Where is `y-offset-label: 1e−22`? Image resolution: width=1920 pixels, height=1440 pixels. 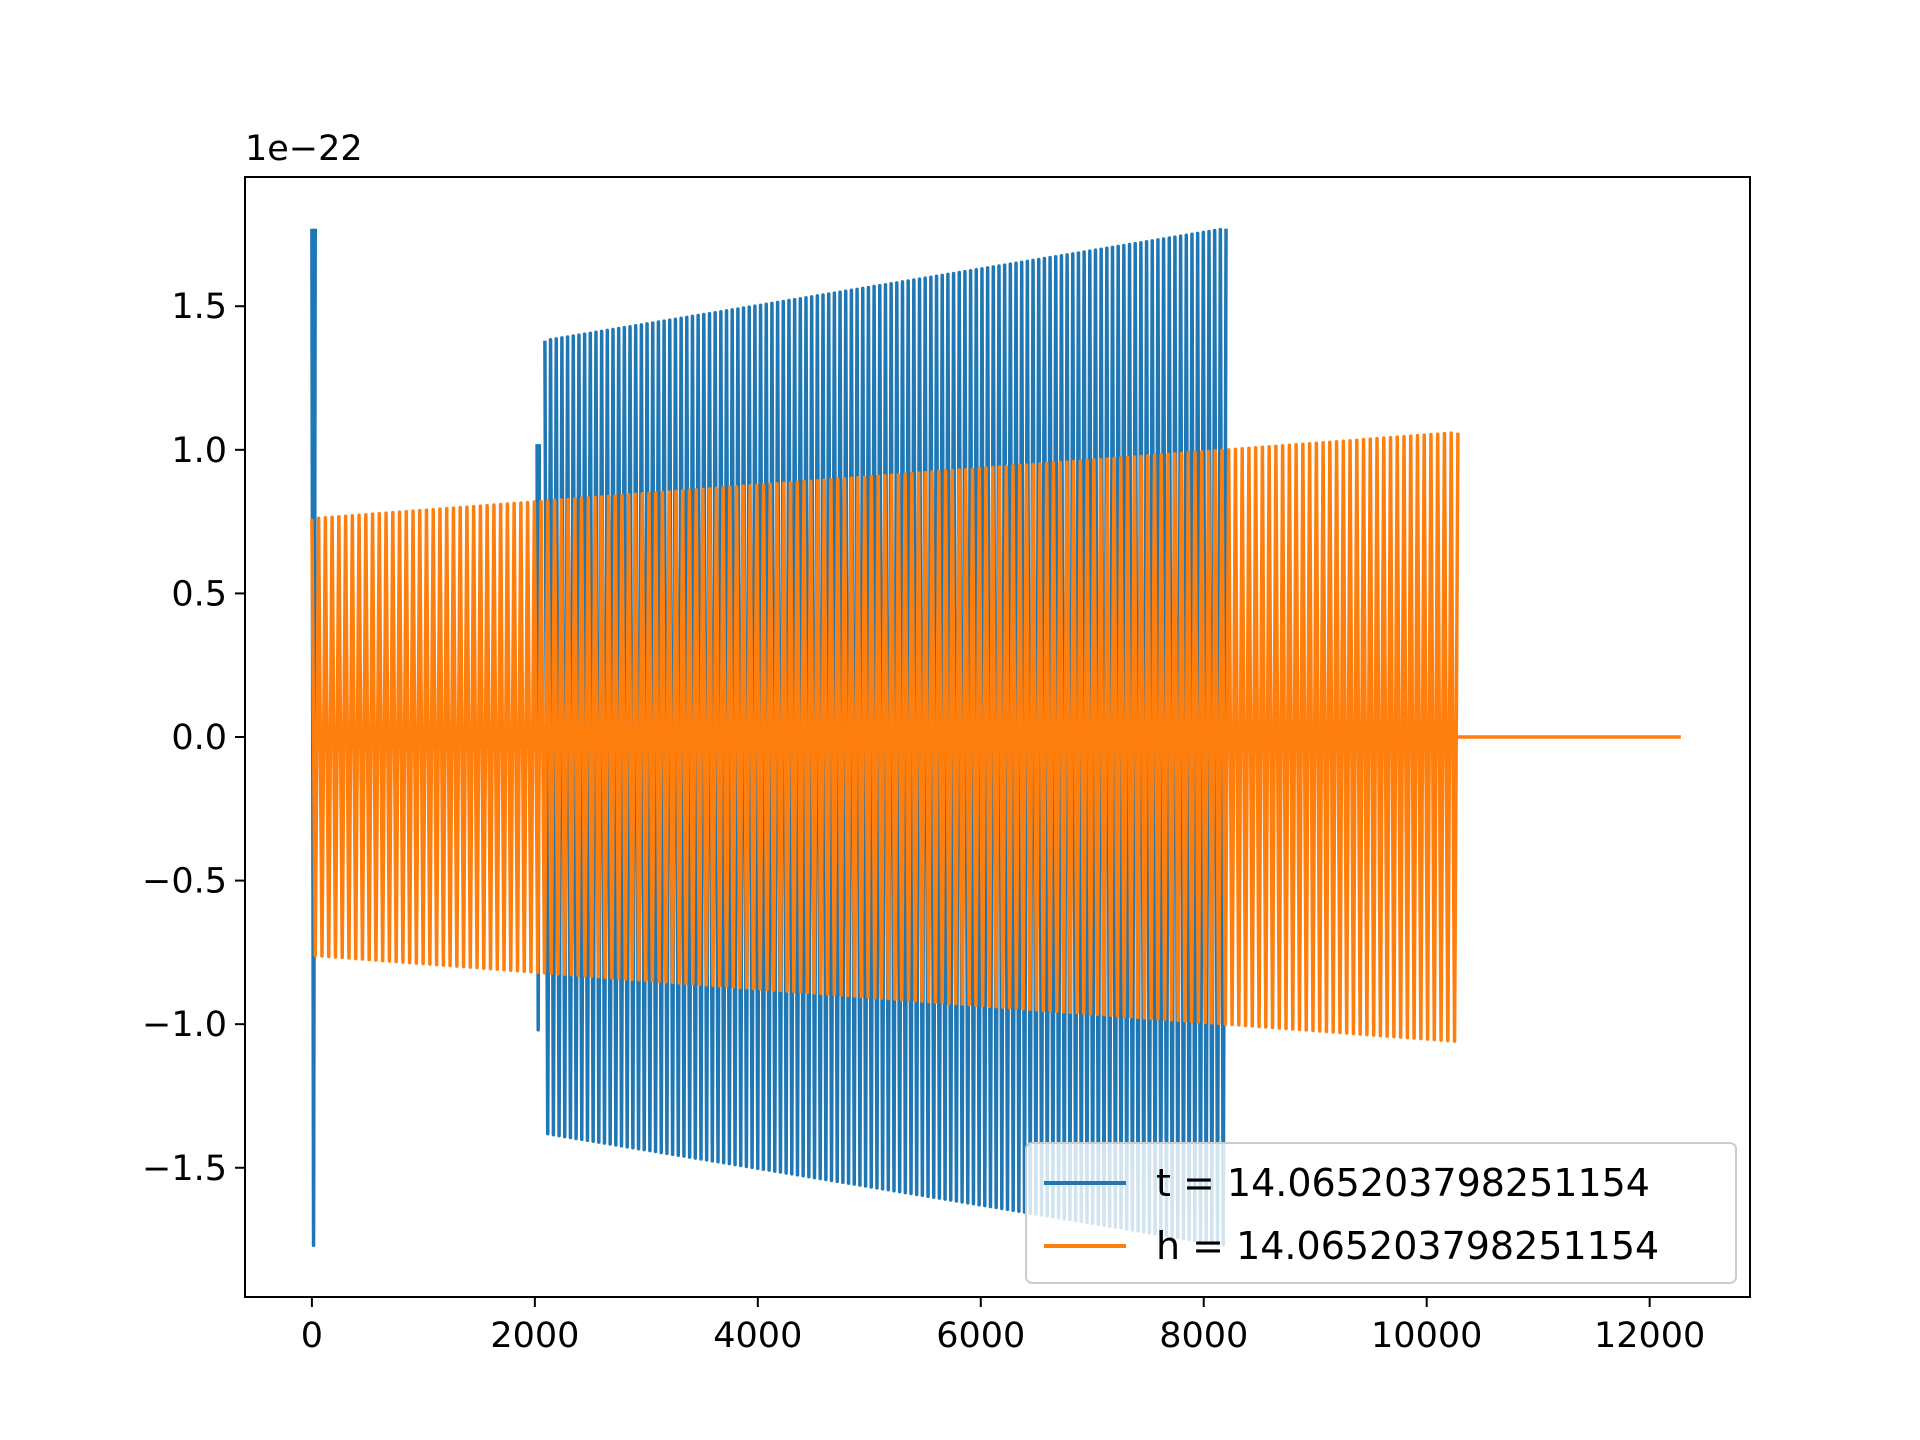 y-offset-label: 1e−22 is located at coordinates (304, 149).